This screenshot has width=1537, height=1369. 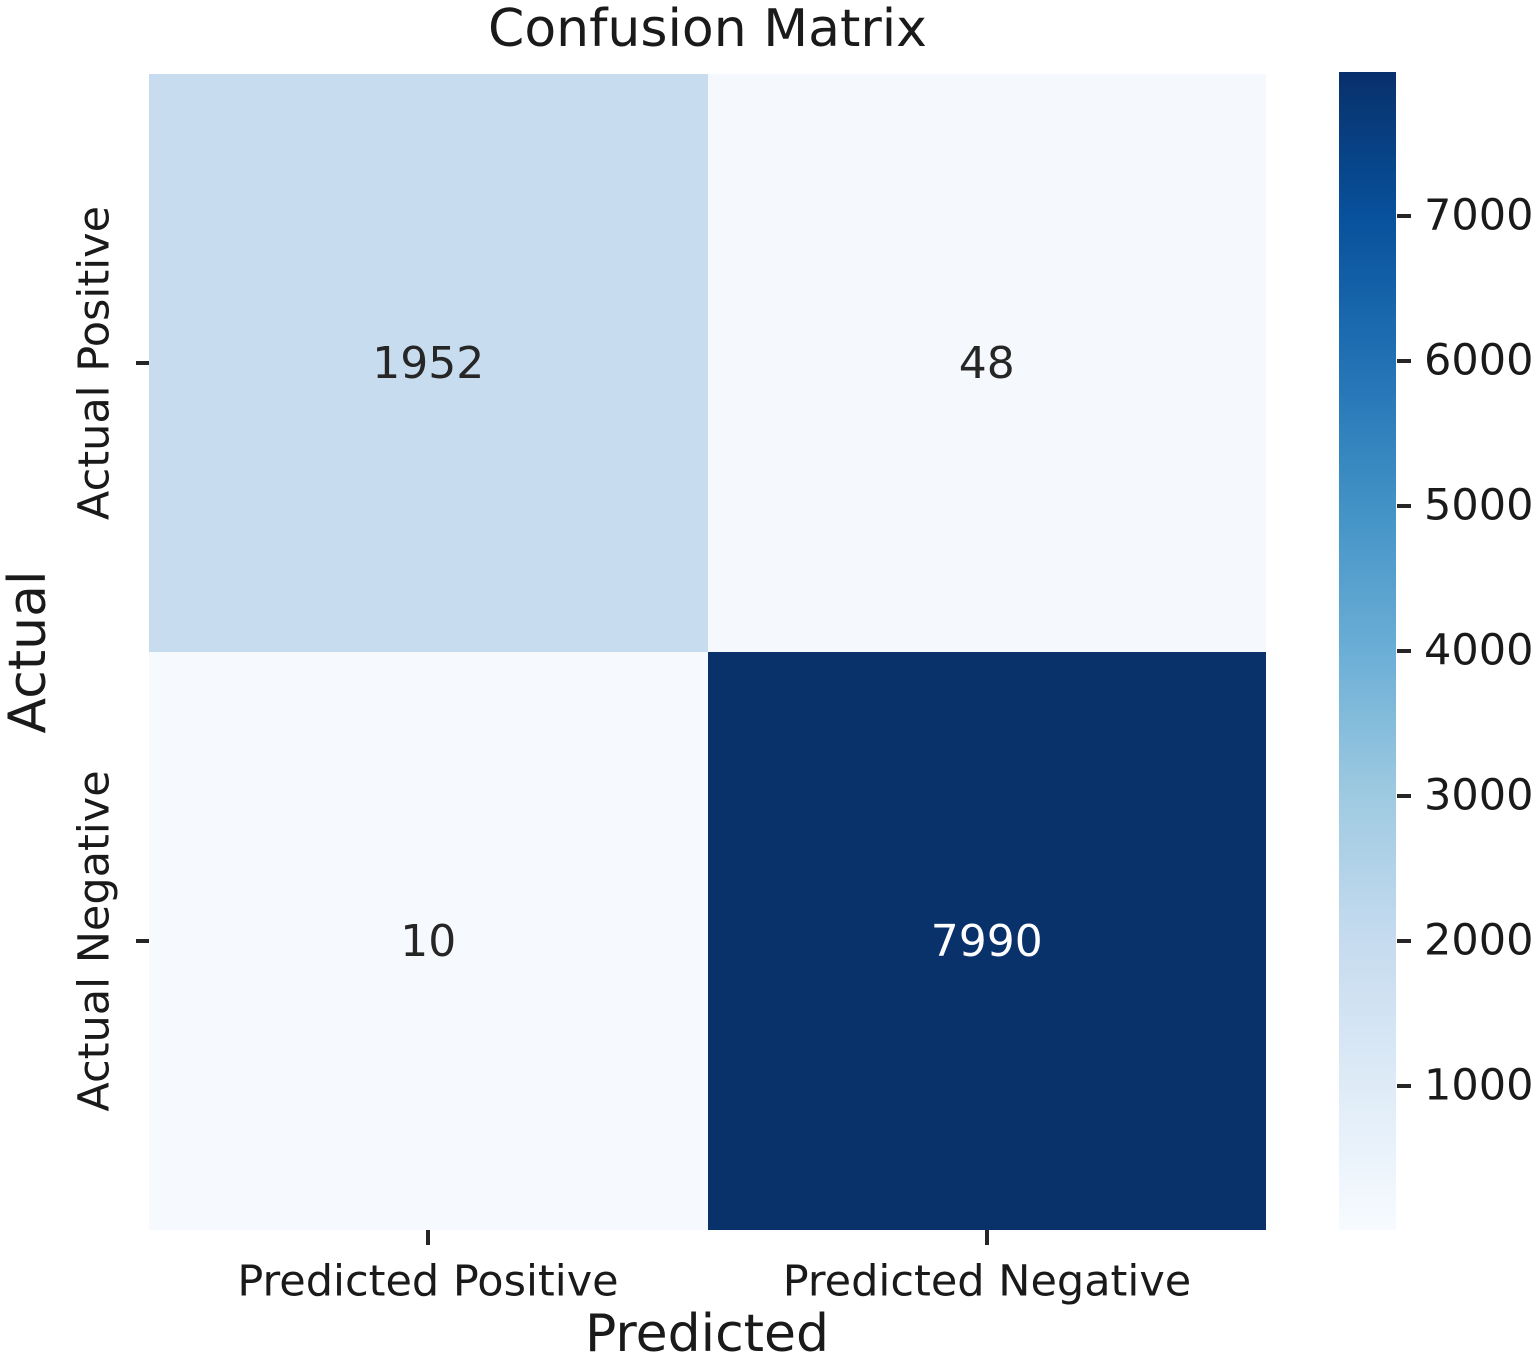 What do you see at coordinates (142, 363) in the screenshot?
I see `y-tick-mark-actual-positive` at bounding box center [142, 363].